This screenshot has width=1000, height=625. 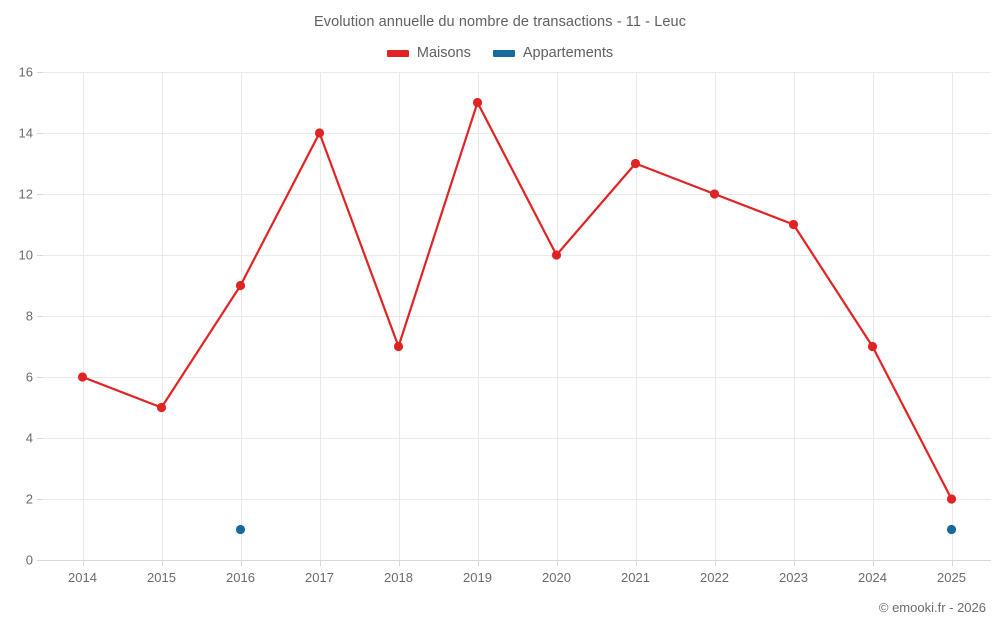 I want to click on legend-item-maisons: Maisons, so click(x=428, y=53).